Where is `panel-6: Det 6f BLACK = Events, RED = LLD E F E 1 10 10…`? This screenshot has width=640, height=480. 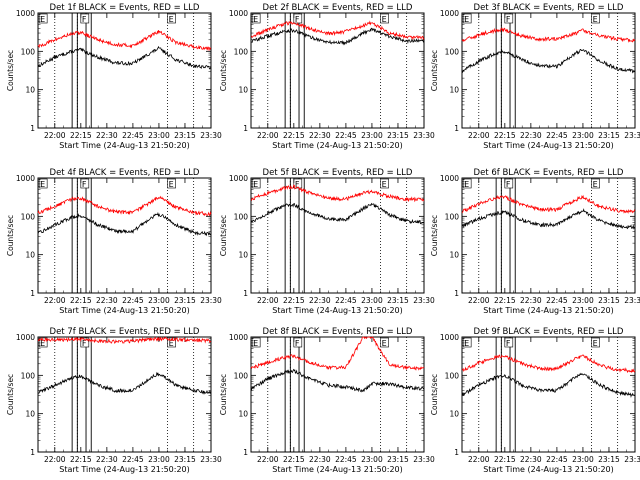 panel-6: Det 6f BLACK = Events, RED = LLD E F E 1 10 10… is located at coordinates (535, 241).